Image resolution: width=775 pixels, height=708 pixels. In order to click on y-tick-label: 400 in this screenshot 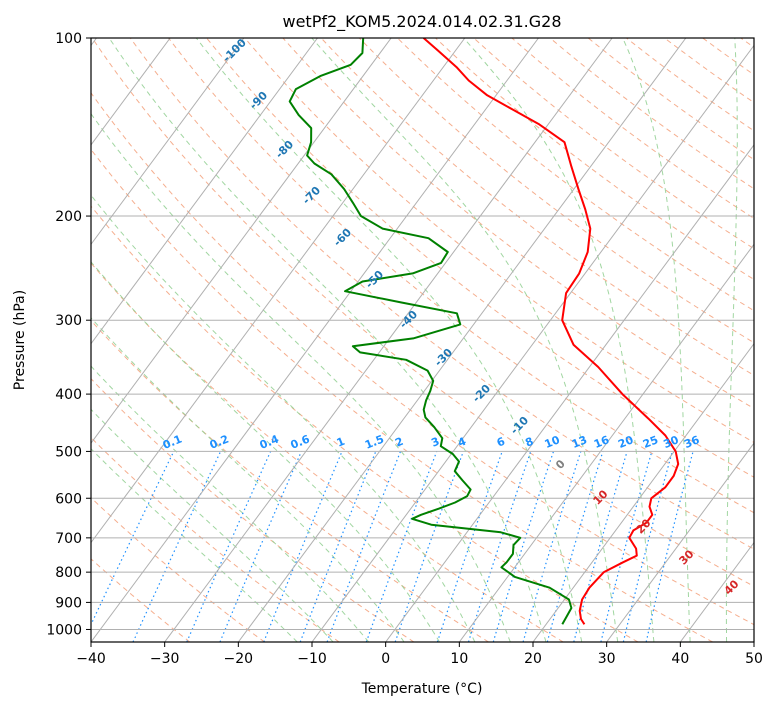, I will do `click(68, 395)`.